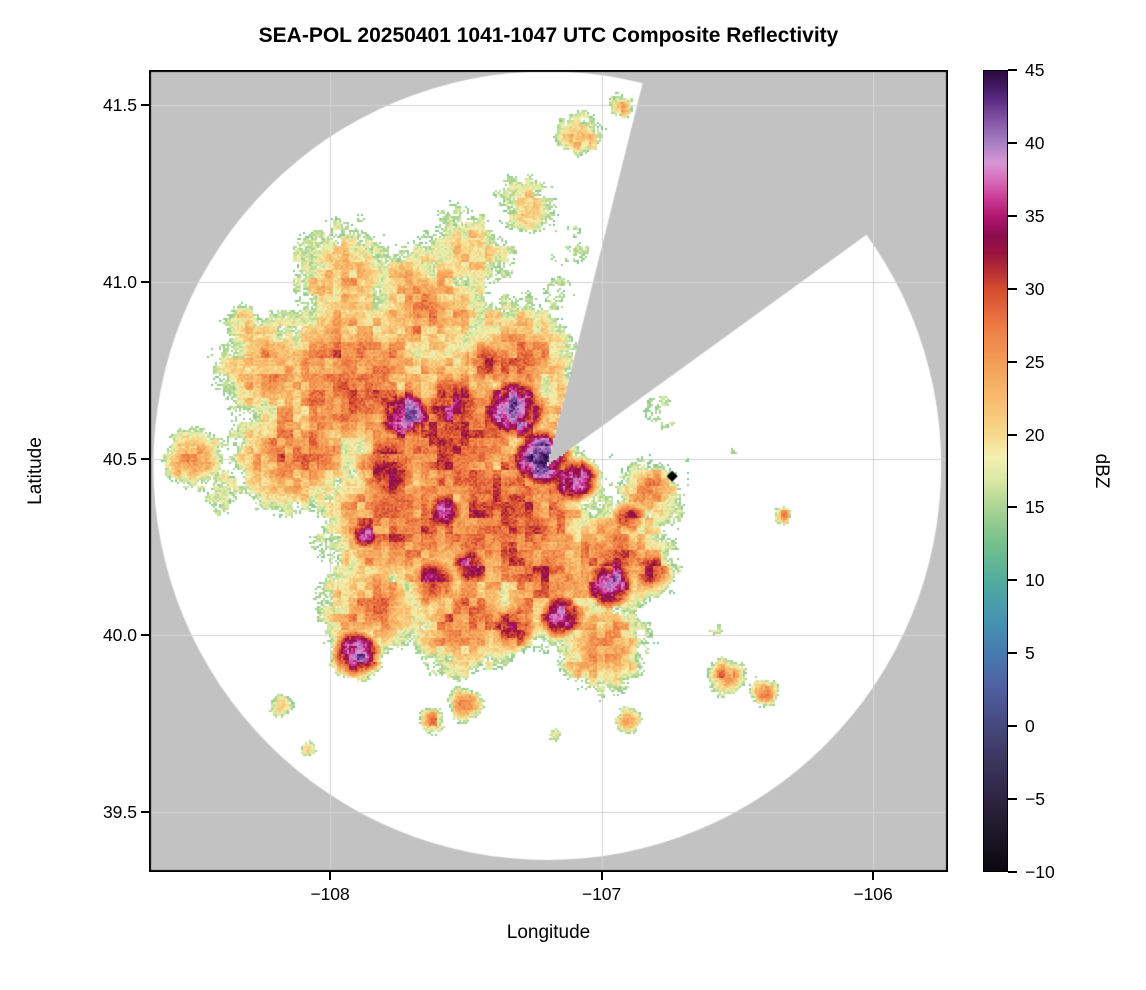  Describe the element at coordinates (119, 281) in the screenshot. I see `y-tick-label: 41.0` at that location.